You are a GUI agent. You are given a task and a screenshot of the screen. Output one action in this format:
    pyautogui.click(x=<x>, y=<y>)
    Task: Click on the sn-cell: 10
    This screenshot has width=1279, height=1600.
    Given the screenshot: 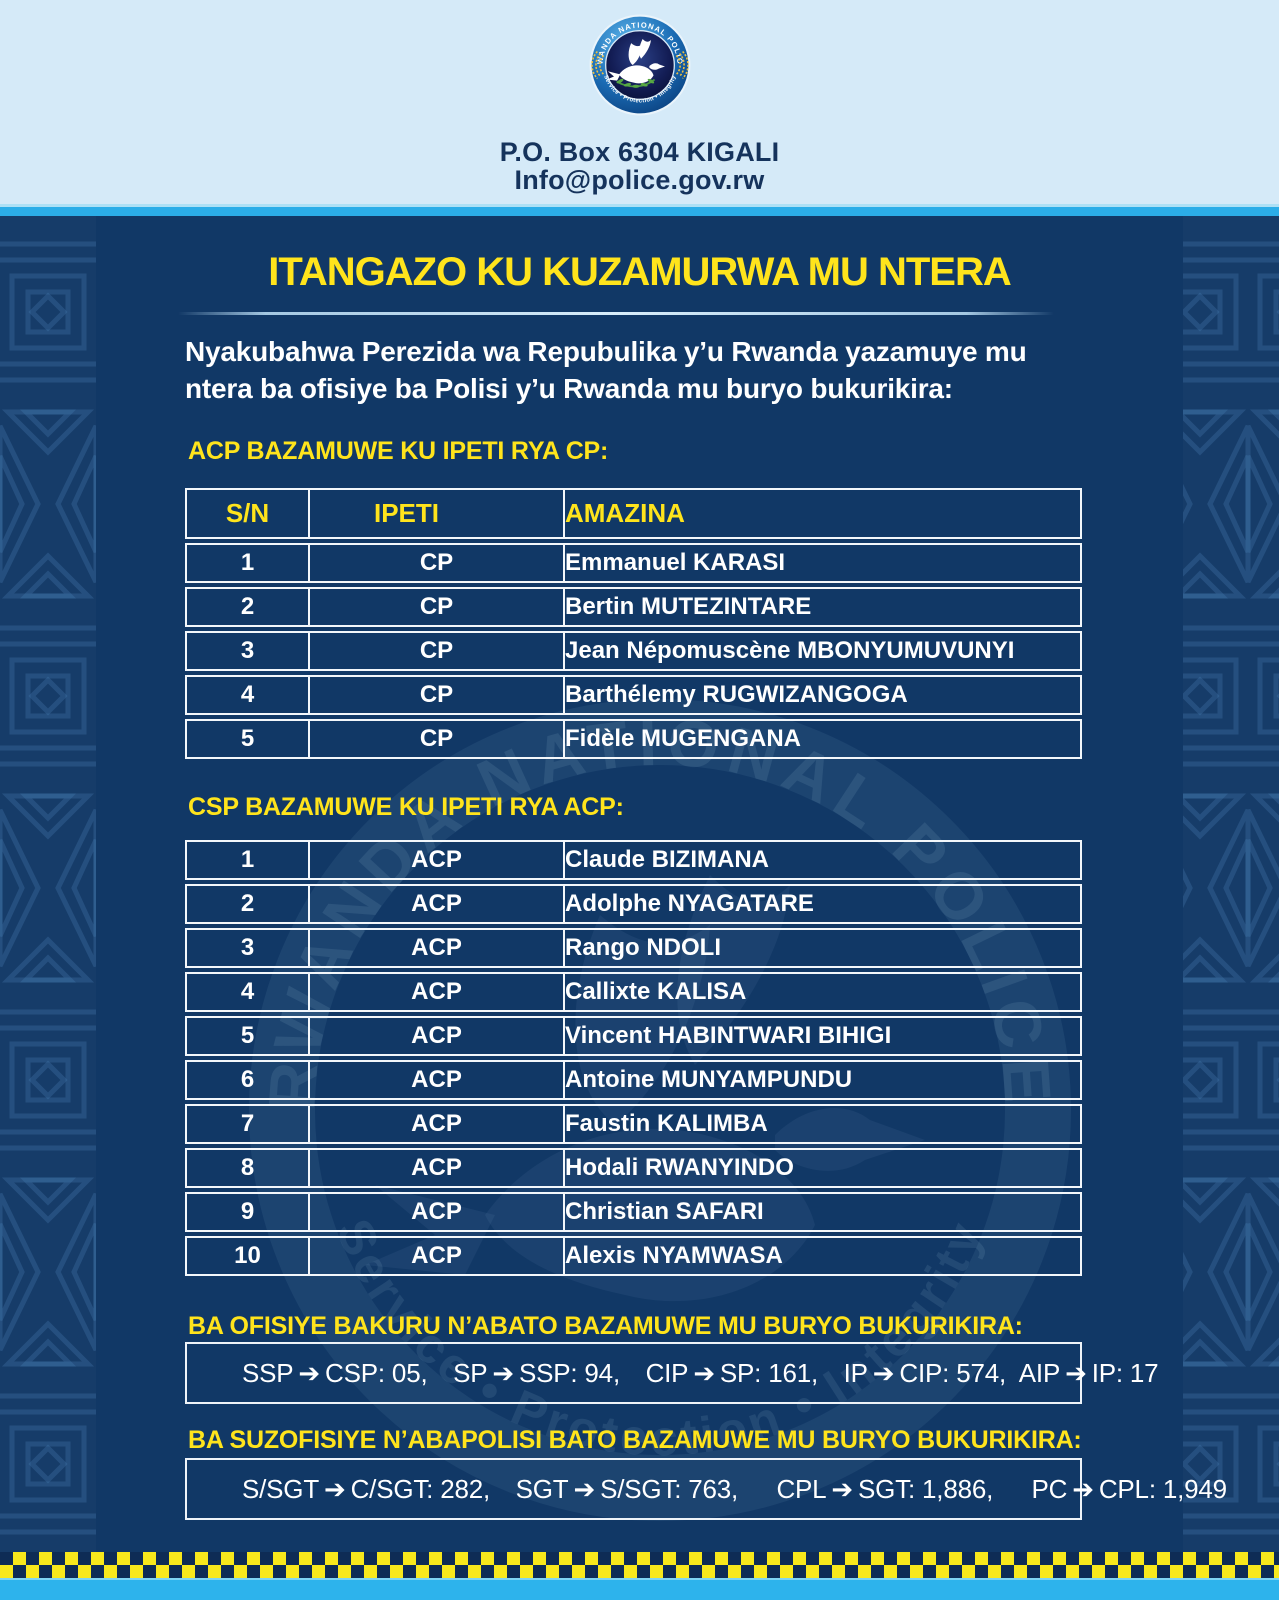 What is the action you would take?
    pyautogui.click(x=247, y=1256)
    